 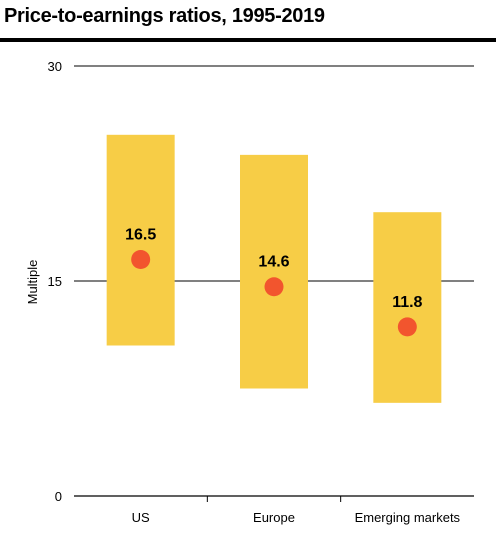 What do you see at coordinates (55, 66) in the screenshot?
I see `y-tick-label: 30` at bounding box center [55, 66].